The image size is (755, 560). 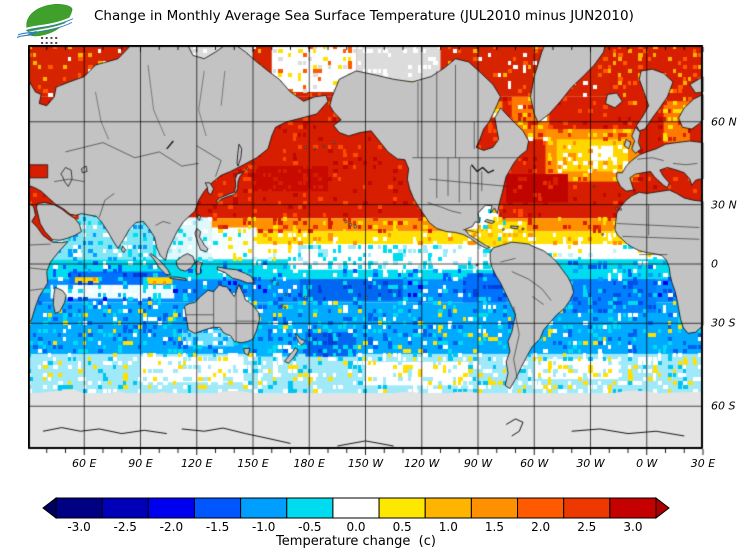 What do you see at coordinates (723, 406) in the screenshot?
I see `lat-label: 60 S` at bounding box center [723, 406].